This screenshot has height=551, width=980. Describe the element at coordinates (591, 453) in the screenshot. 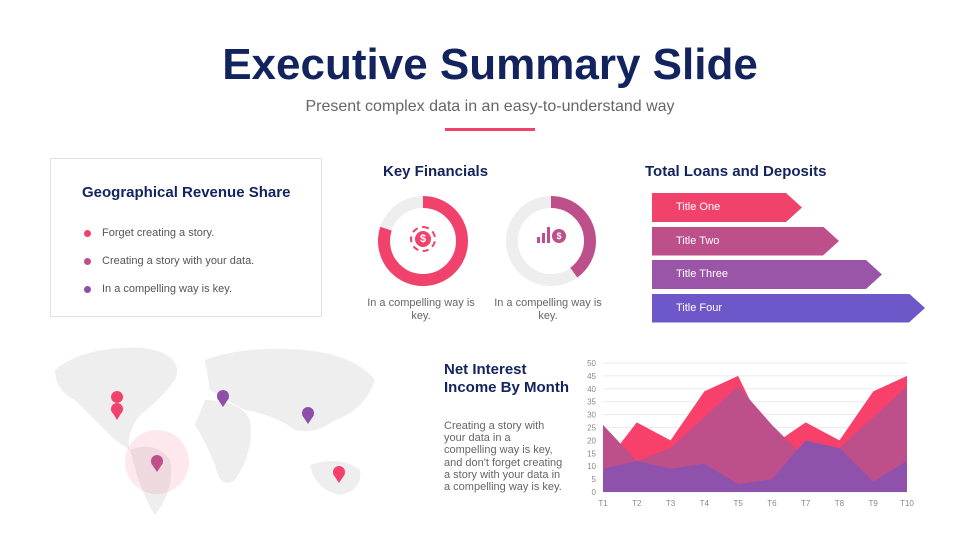

I see `y-tick-label: 15` at that location.